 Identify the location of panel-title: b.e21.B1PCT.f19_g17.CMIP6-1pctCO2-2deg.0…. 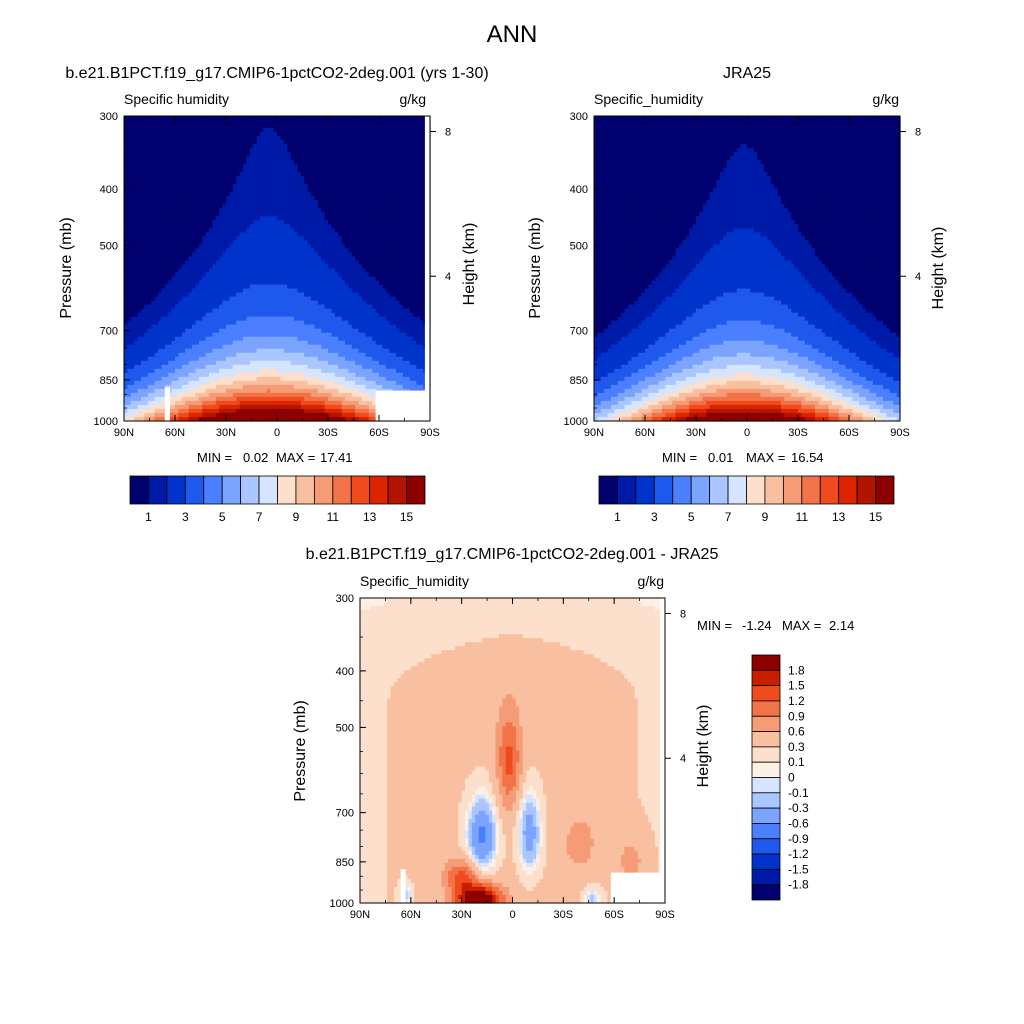
(276, 73).